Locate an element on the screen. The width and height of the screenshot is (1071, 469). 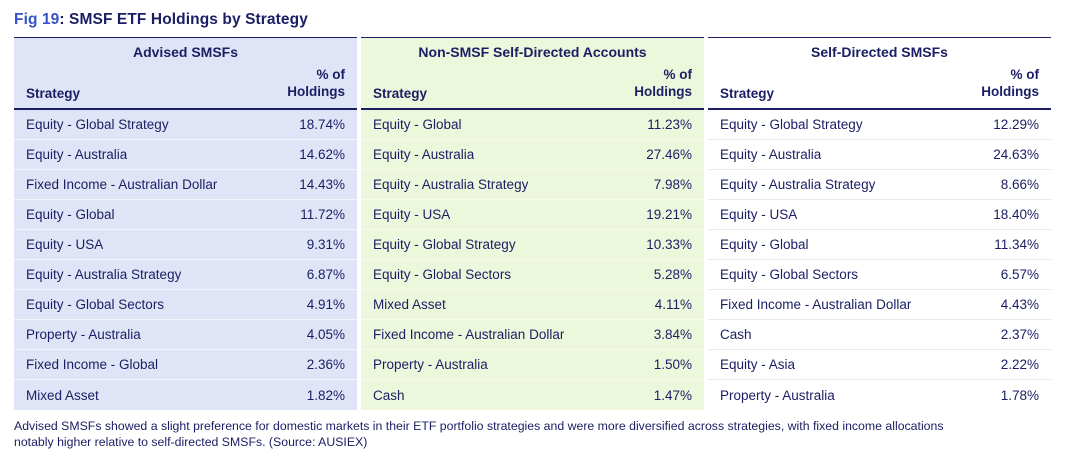
holdings-cell: 5.28% is located at coordinates (672, 274).